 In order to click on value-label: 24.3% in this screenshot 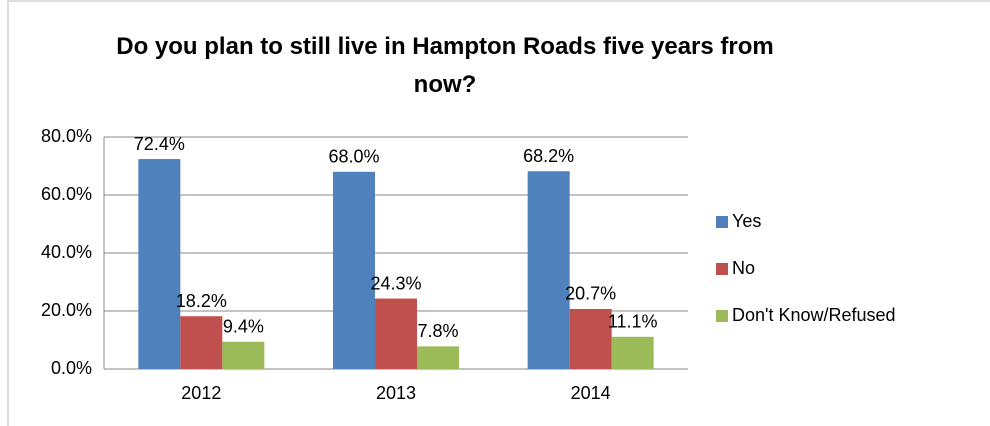, I will do `click(395, 283)`.